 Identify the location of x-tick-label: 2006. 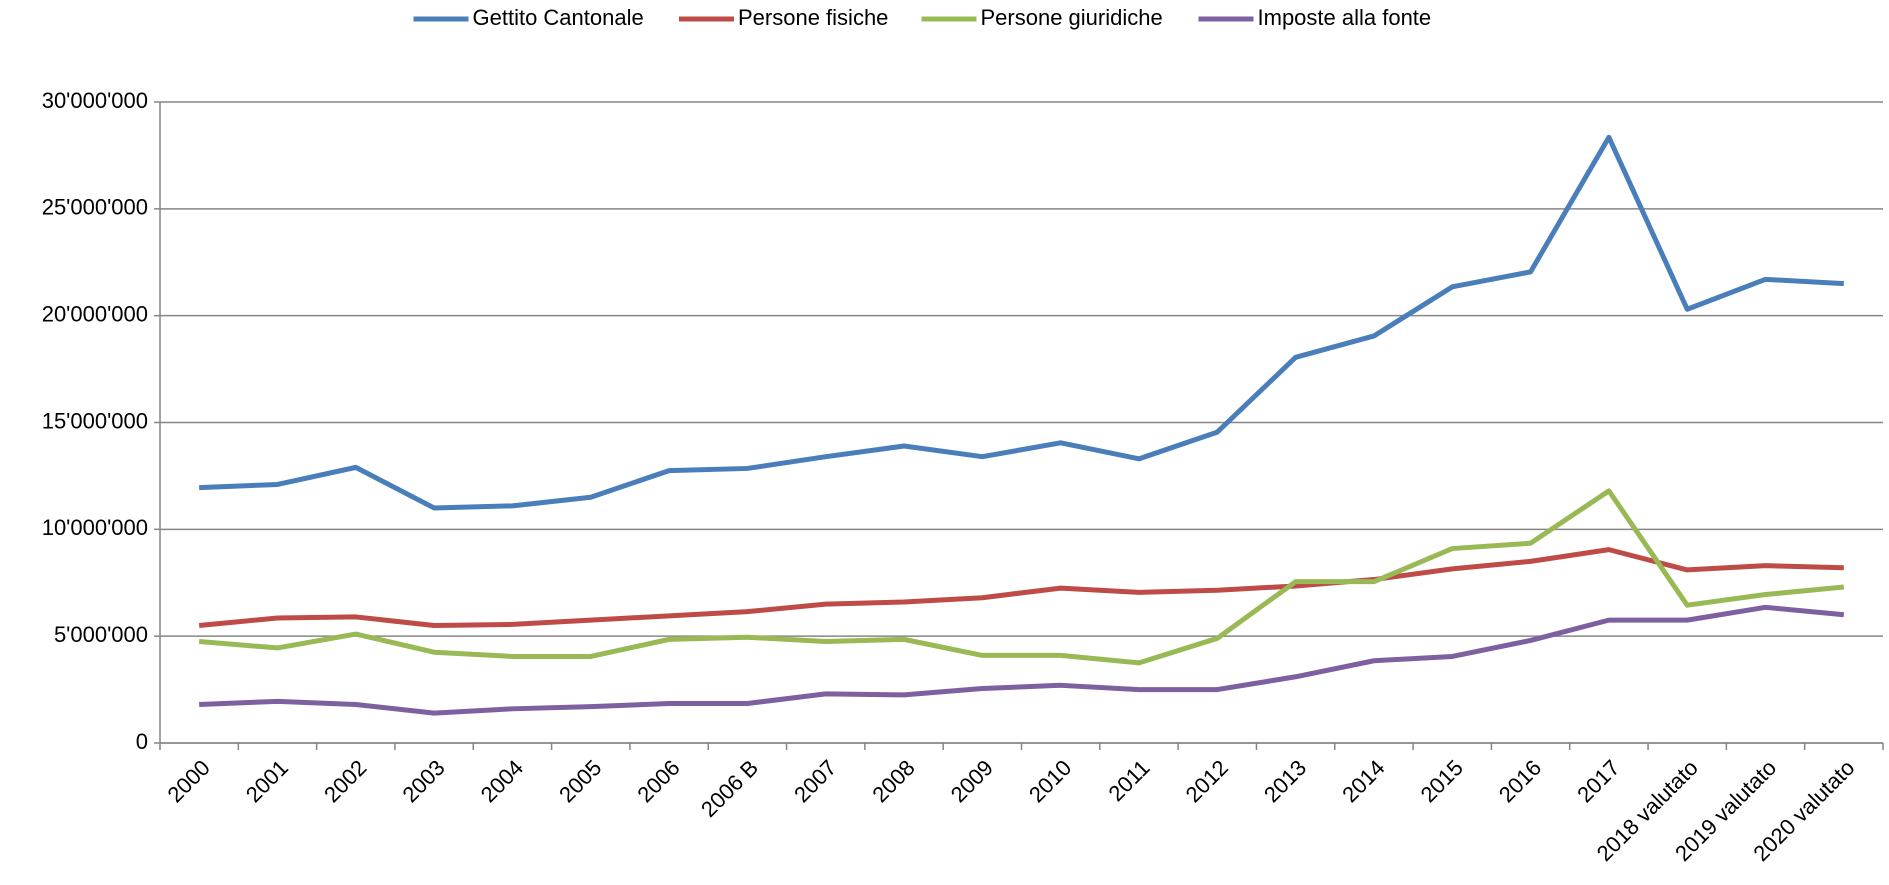
(658, 781).